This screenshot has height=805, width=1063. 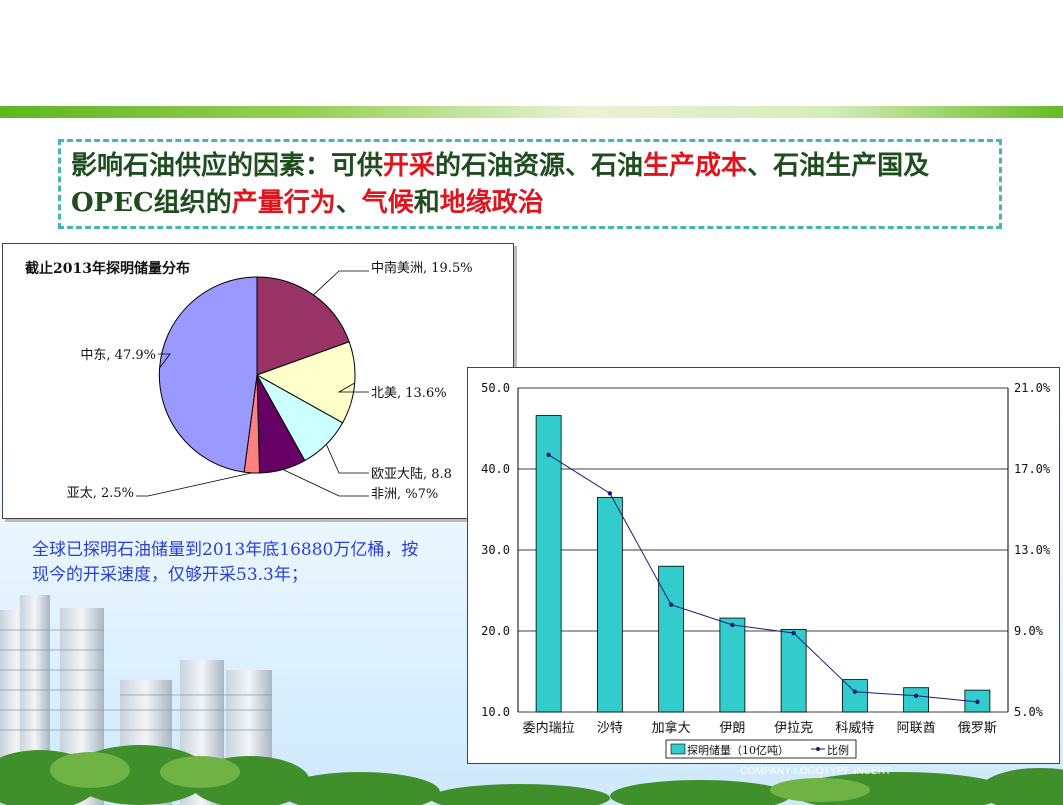 I want to click on x-tick-label: 伊朗, so click(x=732, y=728).